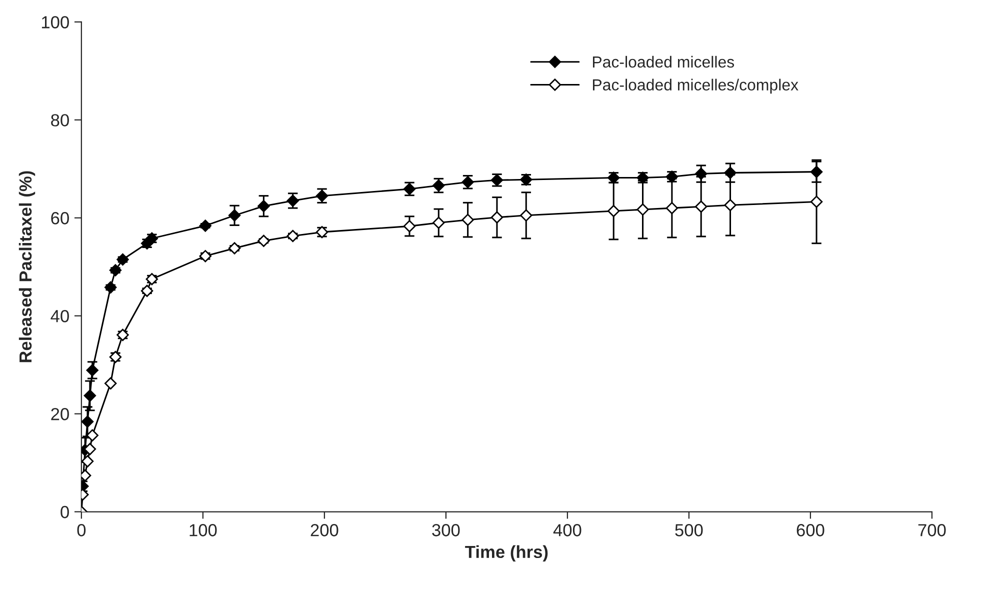 The height and width of the screenshot is (593, 981). Describe the element at coordinates (567, 530) in the screenshot. I see `x-tick-label: 400` at that location.